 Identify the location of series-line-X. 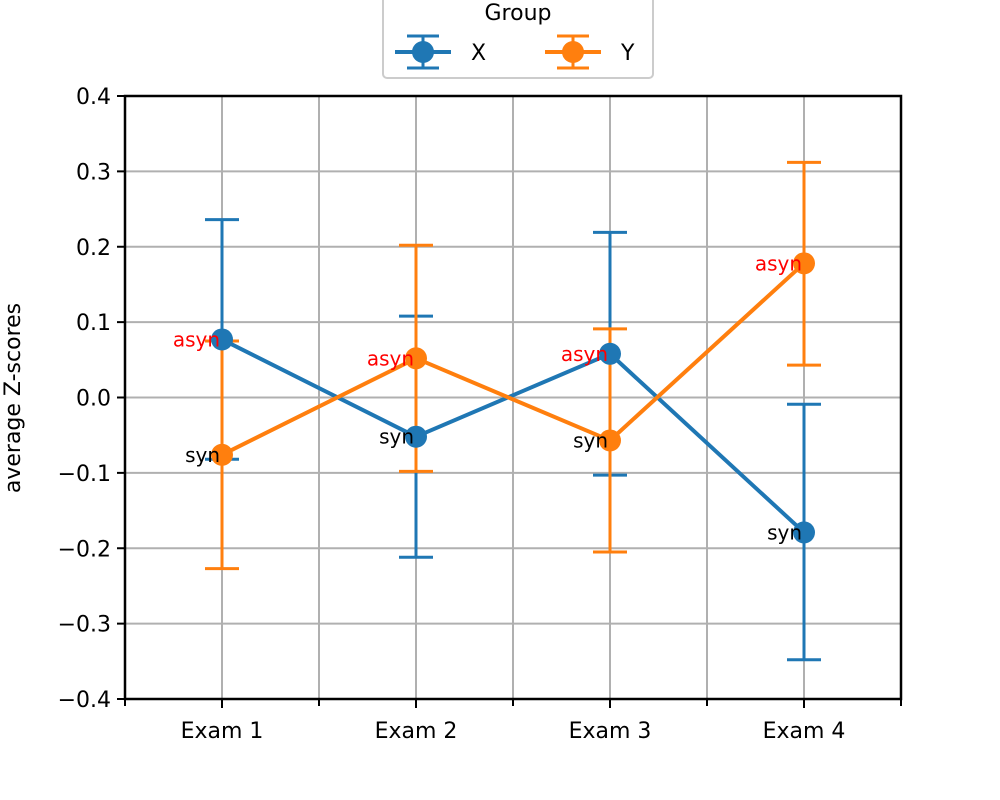
(513, 435).